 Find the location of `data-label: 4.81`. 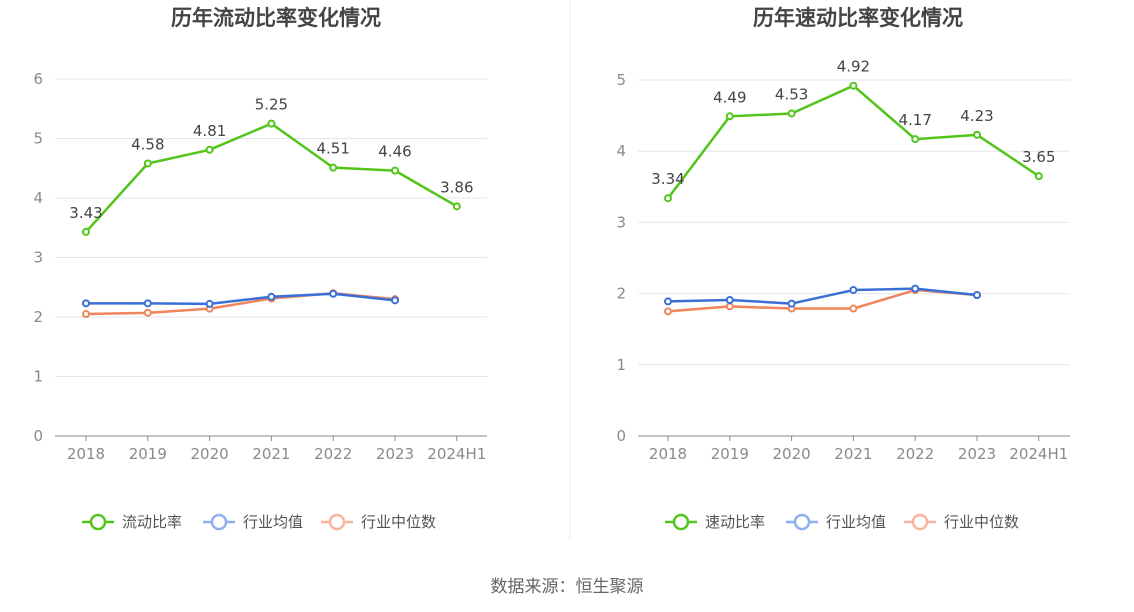

data-label: 4.81 is located at coordinates (209, 131).